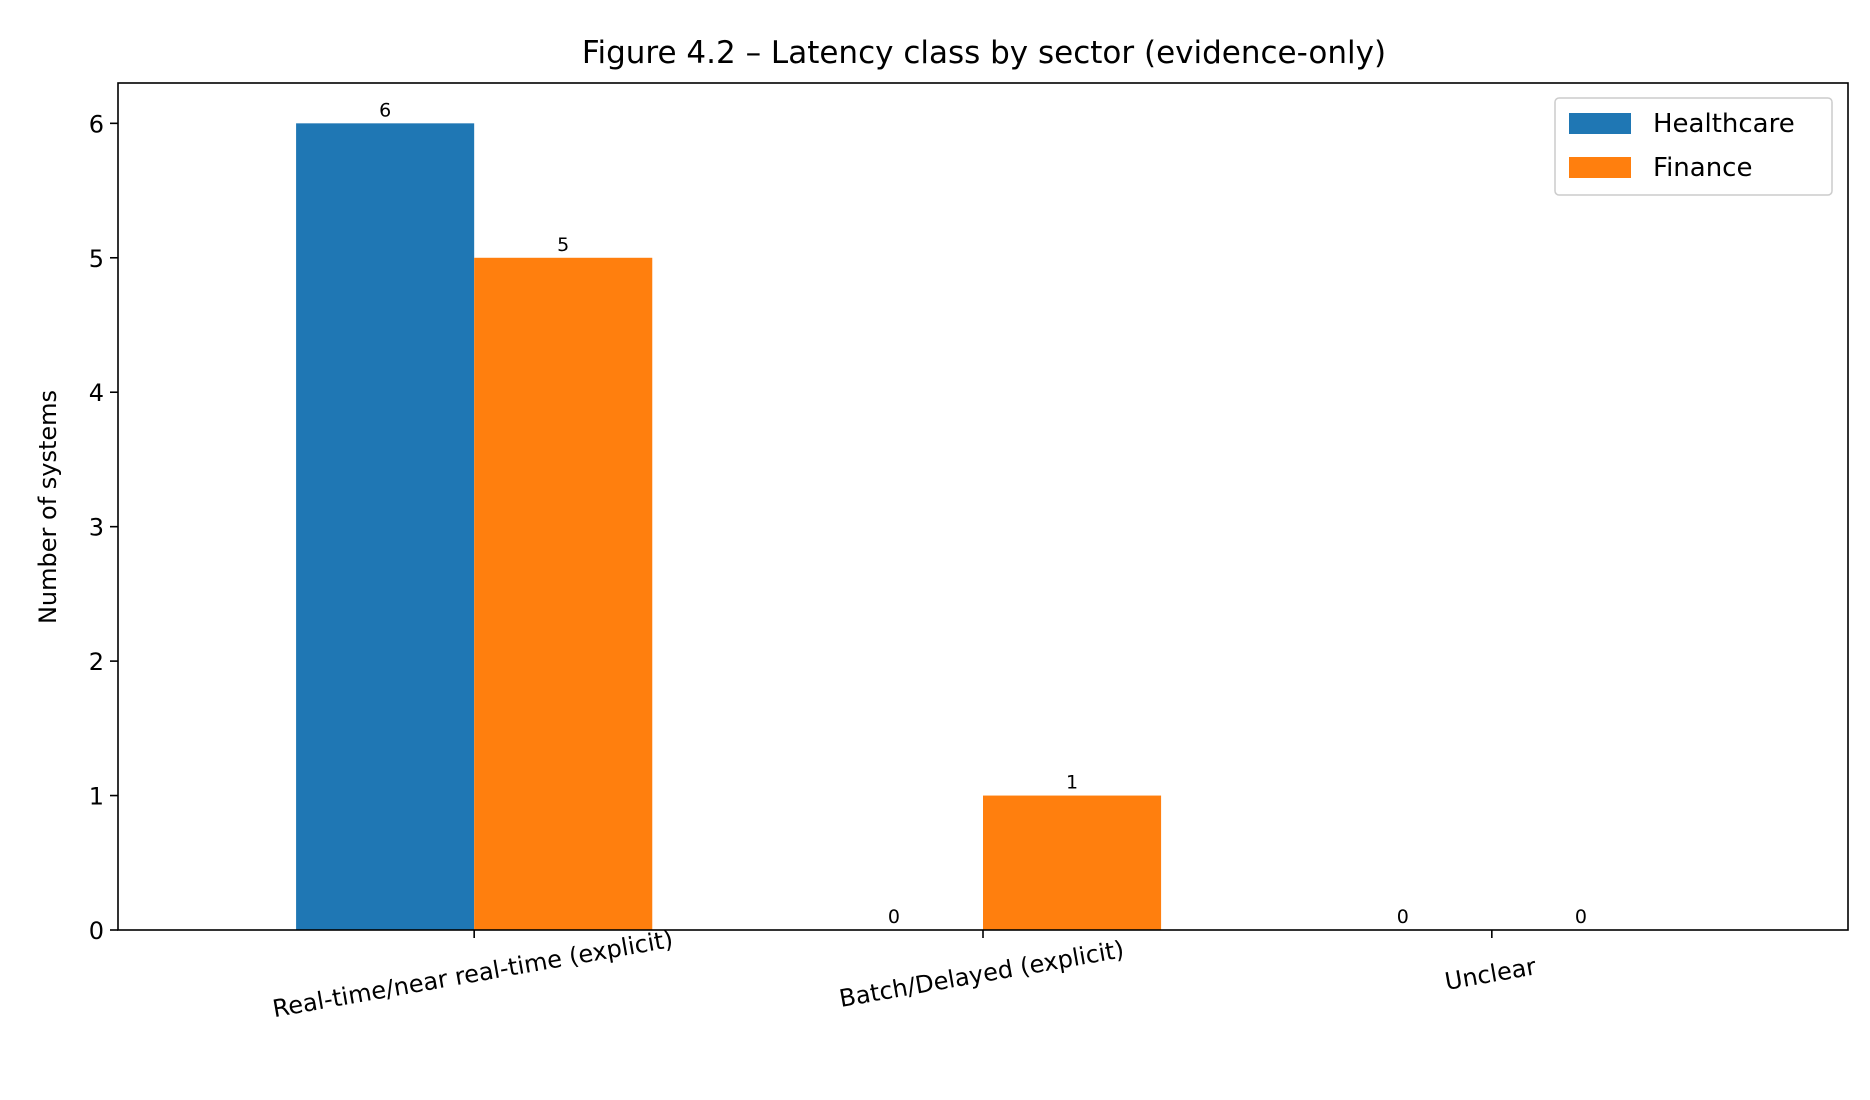 The width and height of the screenshot is (1870, 1100). I want to click on legend: Healthcare Finance, so click(1693, 146).